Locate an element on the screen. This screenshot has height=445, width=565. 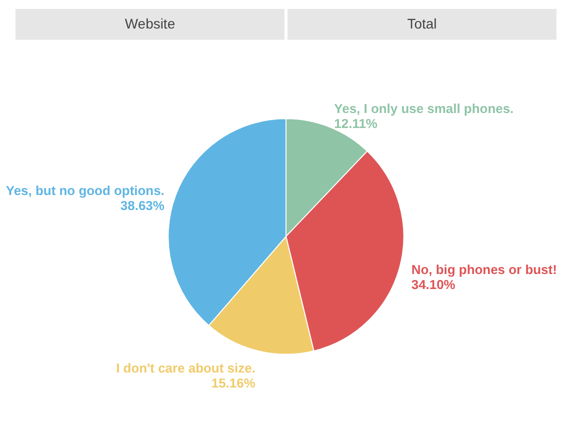
text: Website is located at coordinates (150, 23).